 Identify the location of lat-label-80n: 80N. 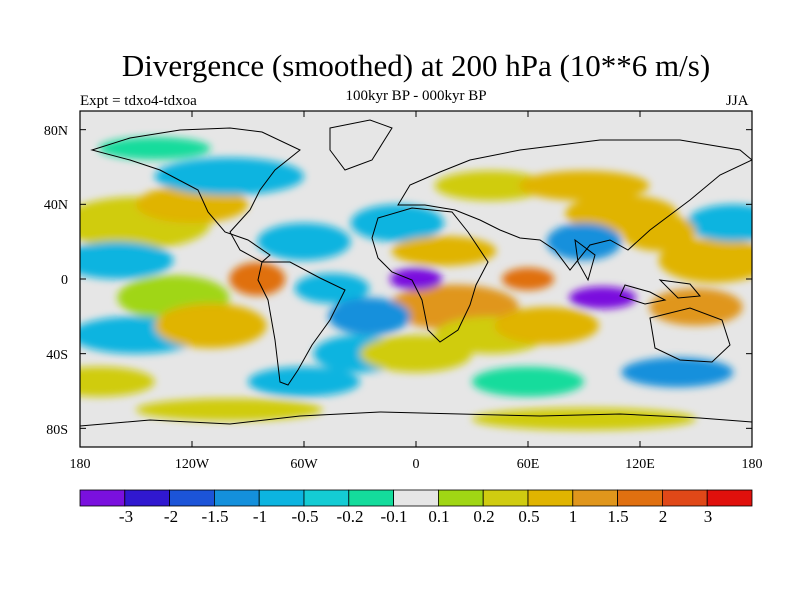
(55, 131).